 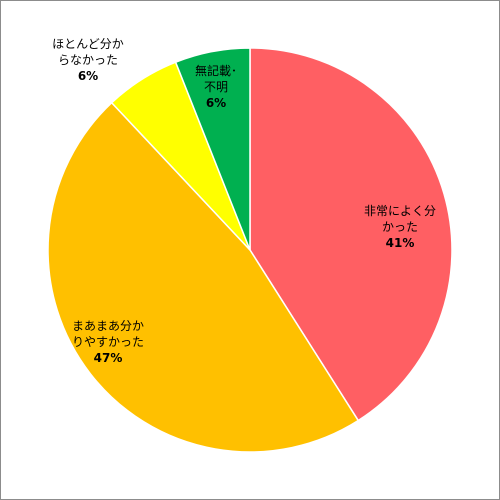 What do you see at coordinates (216, 70) in the screenshot?
I see `slice-name-label-3-0: 無記載･` at bounding box center [216, 70].